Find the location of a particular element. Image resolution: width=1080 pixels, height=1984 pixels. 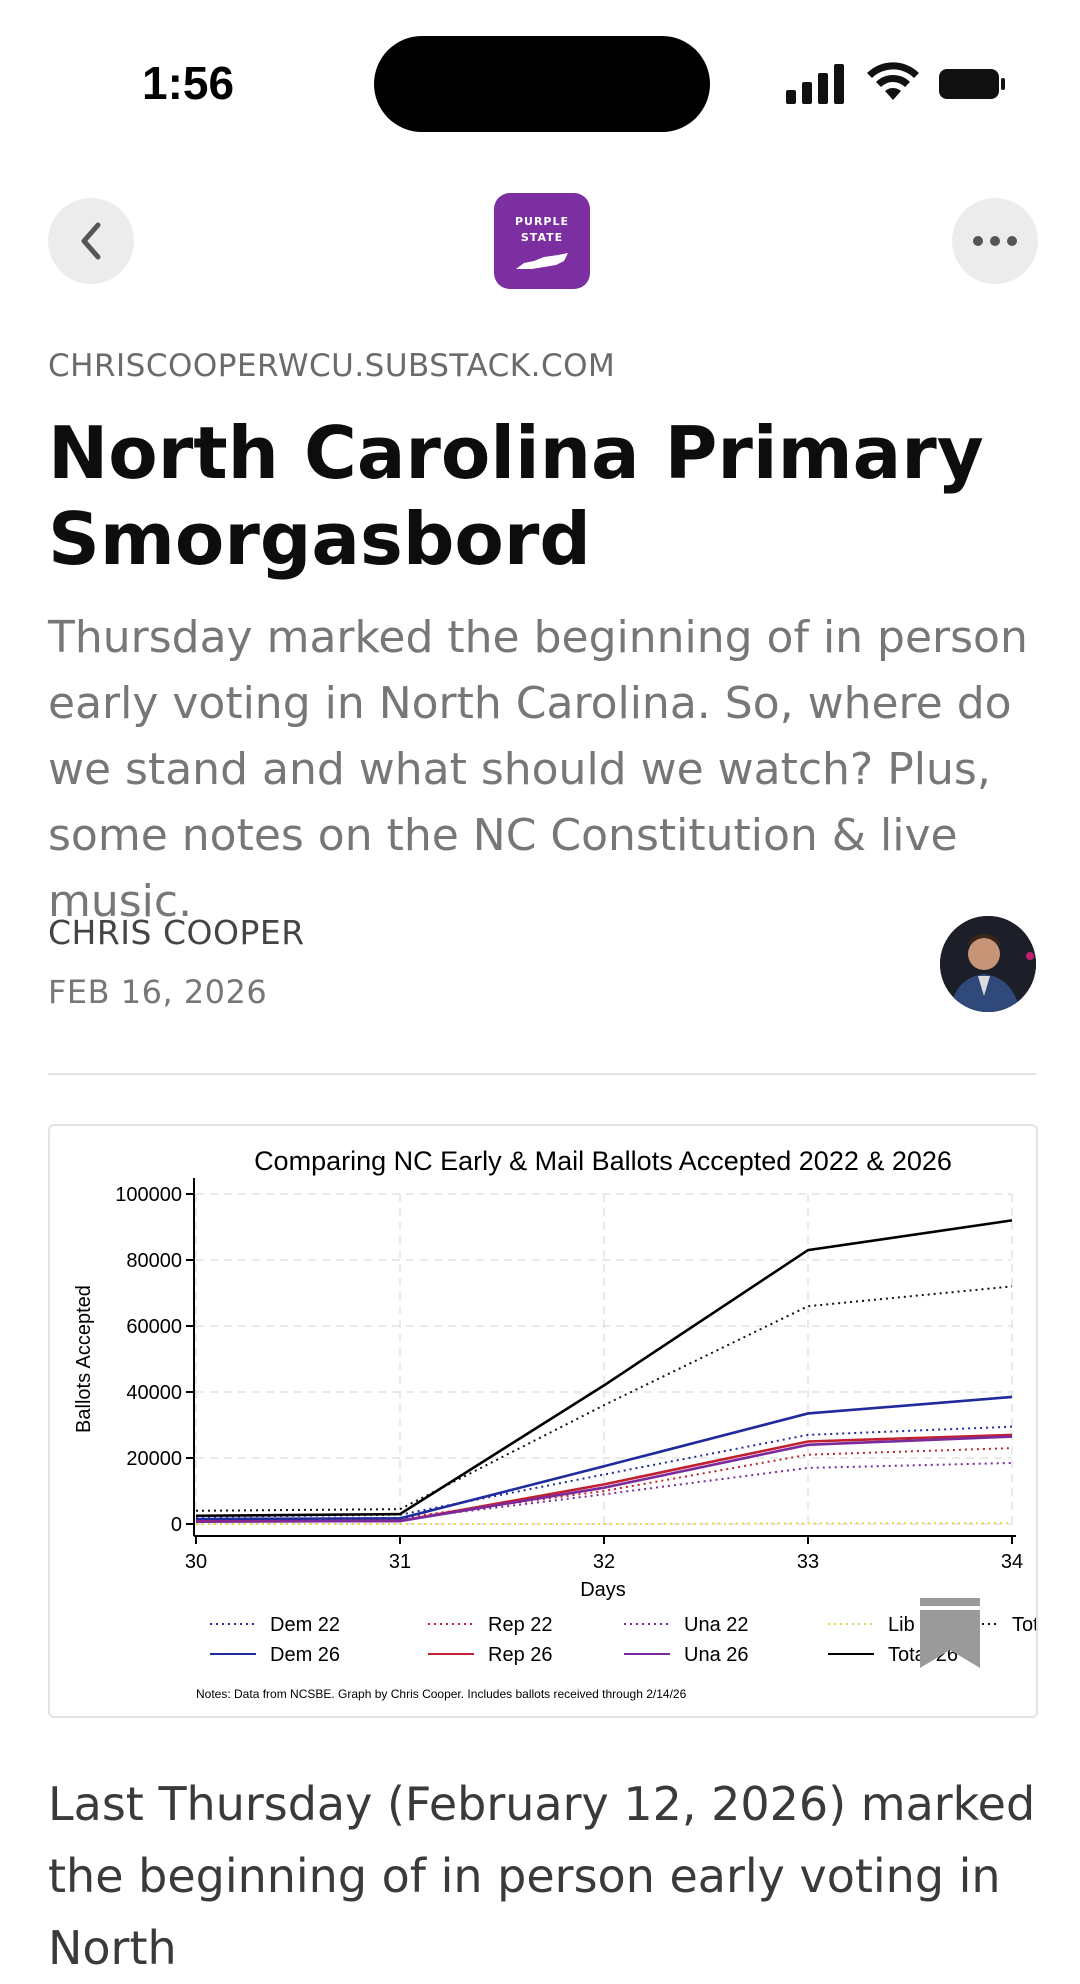

legend-label: Total 22 is located at coordinates (1024, 1625).